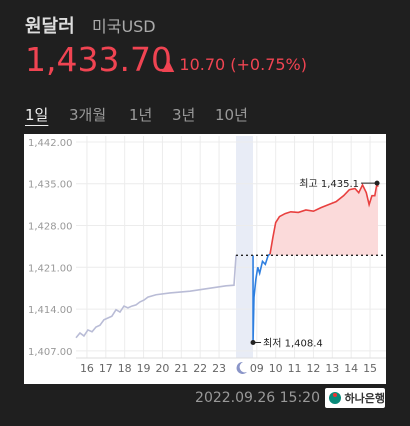 This screenshot has width=410, height=426. I want to click on y-tick-label: 1,428.00, so click(50, 227).